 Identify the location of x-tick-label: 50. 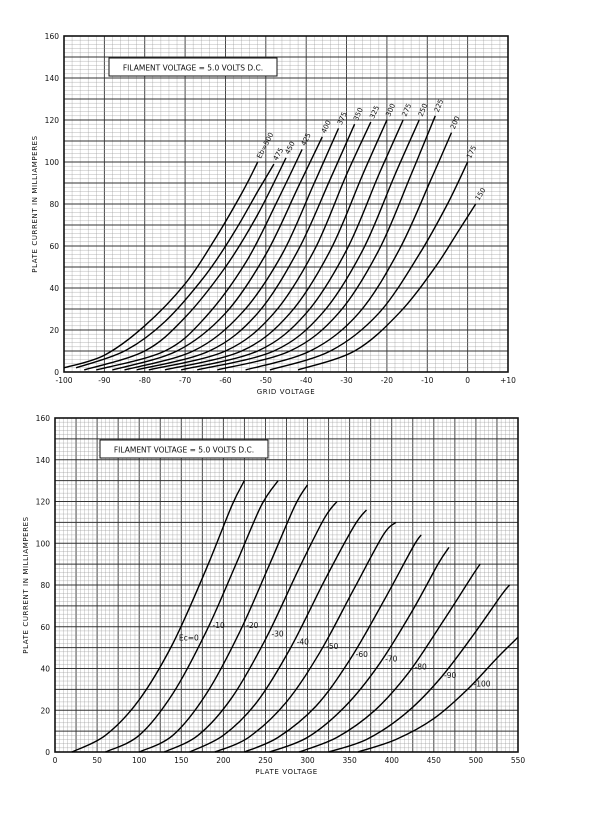
(97, 760).